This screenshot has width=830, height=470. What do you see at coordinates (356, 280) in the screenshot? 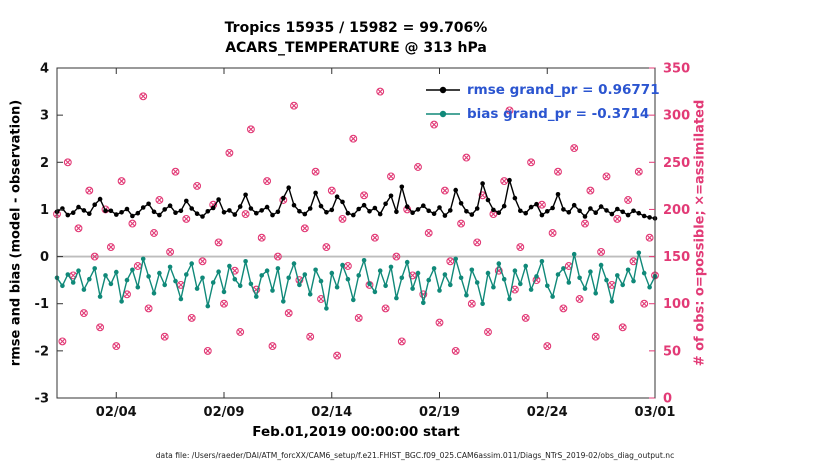
I see `bias-markers` at bounding box center [356, 280].